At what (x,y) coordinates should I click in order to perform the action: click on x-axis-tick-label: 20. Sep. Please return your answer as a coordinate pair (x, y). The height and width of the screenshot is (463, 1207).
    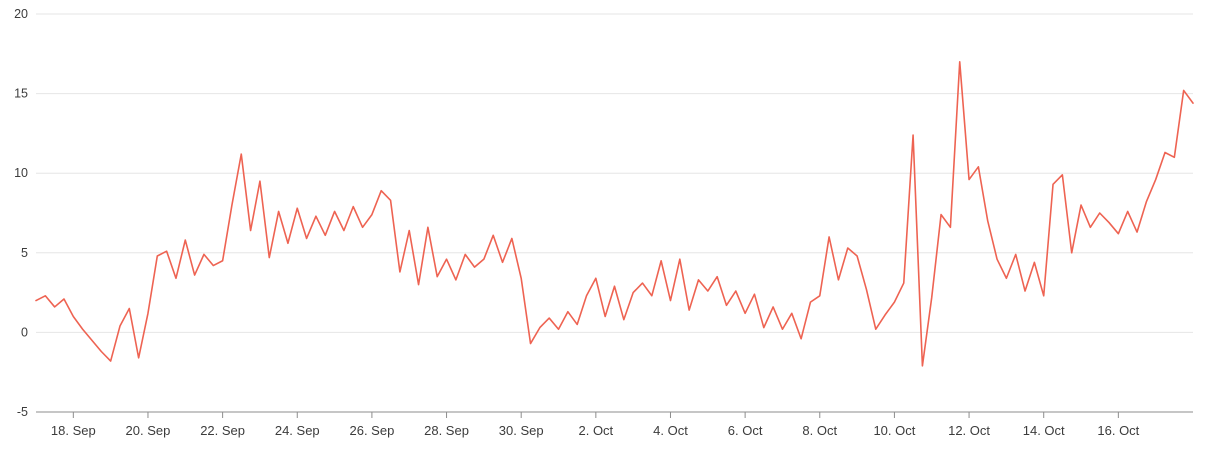
    Looking at the image, I should click on (148, 430).